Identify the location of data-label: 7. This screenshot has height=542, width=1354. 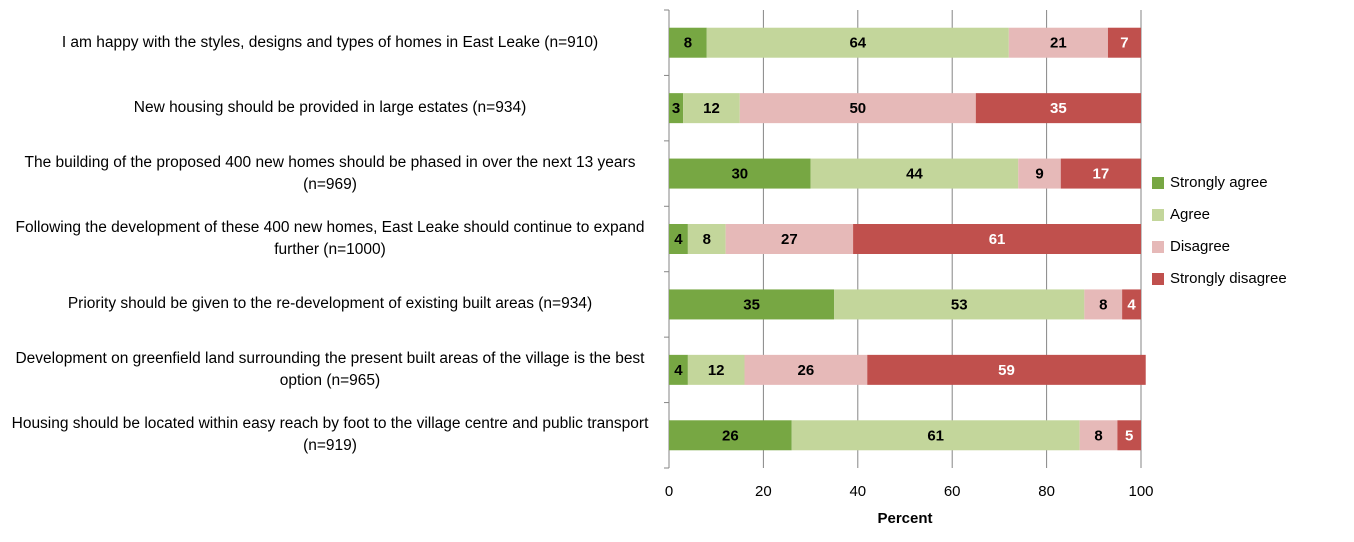
(1124, 43).